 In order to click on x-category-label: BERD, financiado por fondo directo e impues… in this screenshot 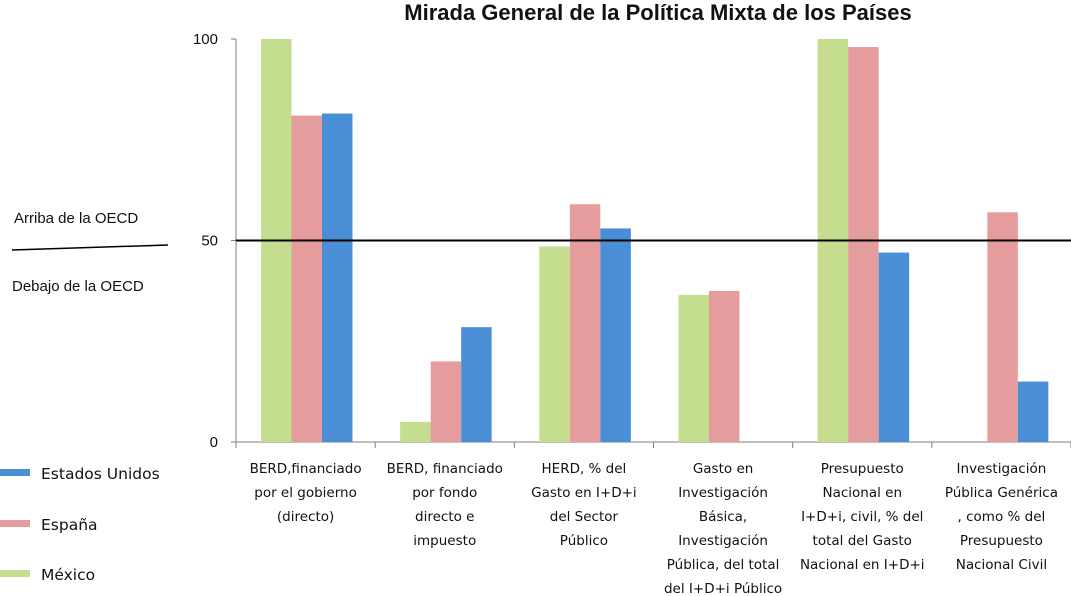, I will do `click(445, 505)`.